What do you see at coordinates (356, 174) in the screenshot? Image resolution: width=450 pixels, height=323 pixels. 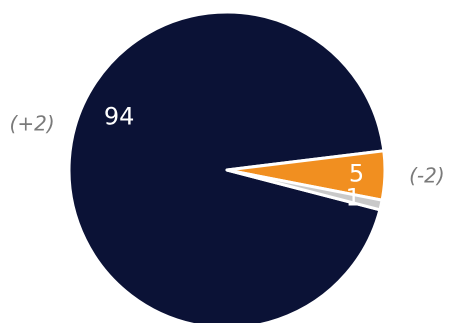 I see `pie-slice-value-label: 5` at bounding box center [356, 174].